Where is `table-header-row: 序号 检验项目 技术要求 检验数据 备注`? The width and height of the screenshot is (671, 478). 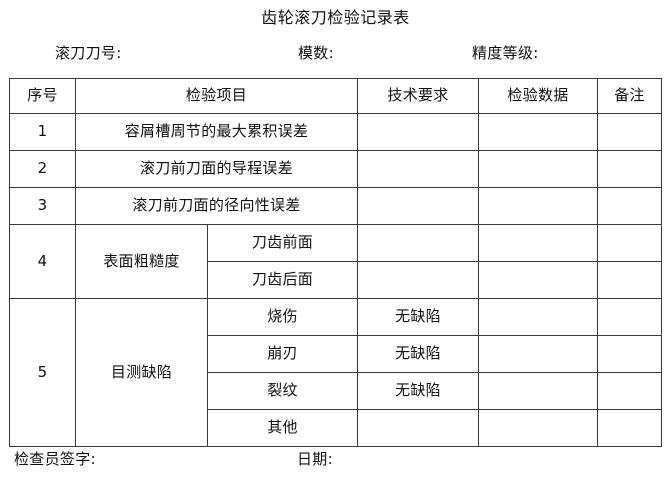 table-header-row: 序号 检验项目 技术要求 检验数据 备注 is located at coordinates (336, 96).